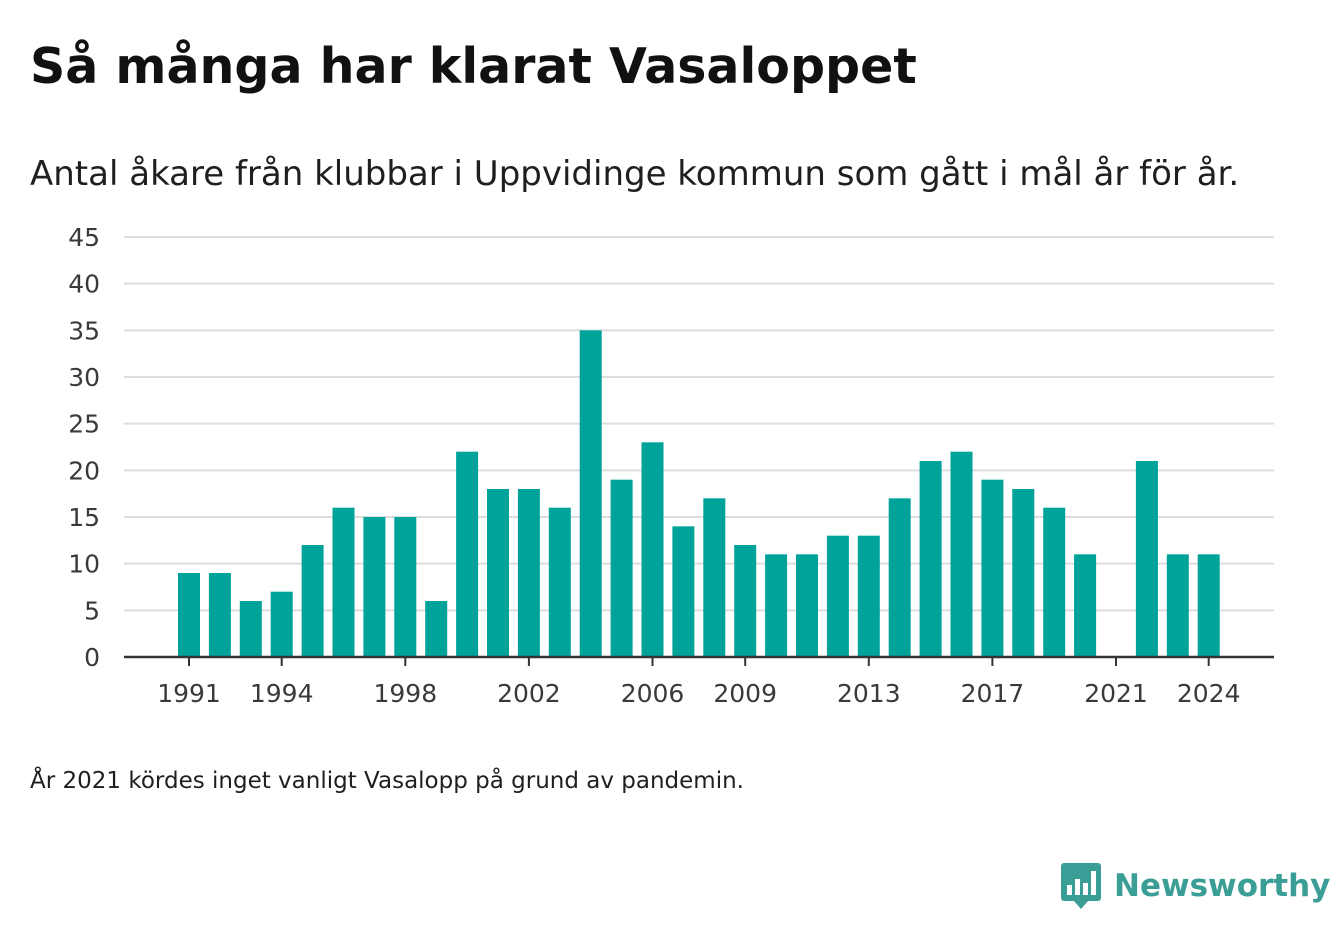  What do you see at coordinates (899, 577) in the screenshot?
I see `bar-2014` at bounding box center [899, 577].